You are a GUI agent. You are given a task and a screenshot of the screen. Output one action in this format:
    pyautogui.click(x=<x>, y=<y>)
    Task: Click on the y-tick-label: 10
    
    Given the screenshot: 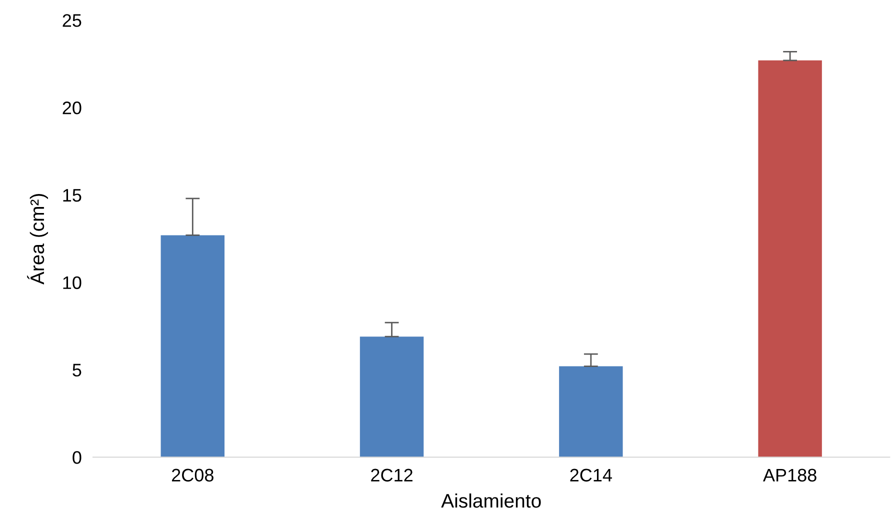 What is the action you would take?
    pyautogui.click(x=72, y=283)
    